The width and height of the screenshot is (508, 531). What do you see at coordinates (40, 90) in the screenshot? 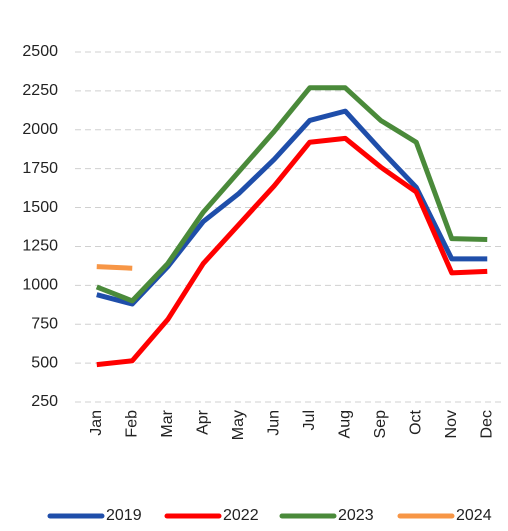
I see `y-tick-label: 2250` at bounding box center [40, 90].